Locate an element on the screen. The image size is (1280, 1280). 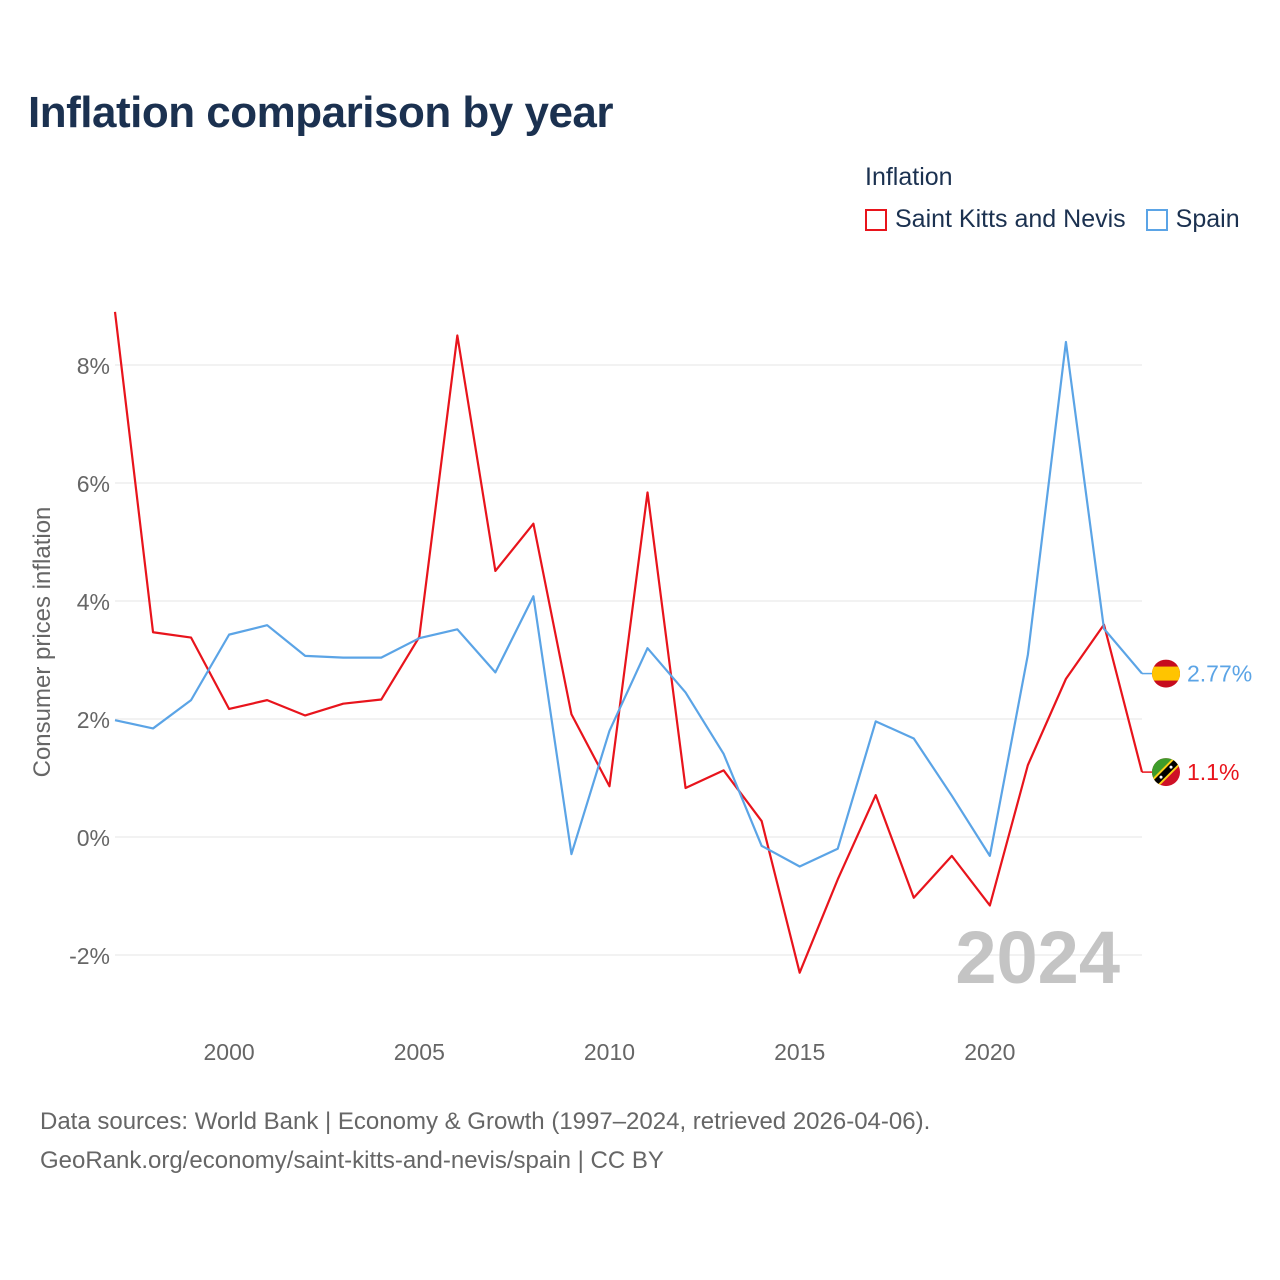
x-tick-label: 2015 is located at coordinates (799, 1052).